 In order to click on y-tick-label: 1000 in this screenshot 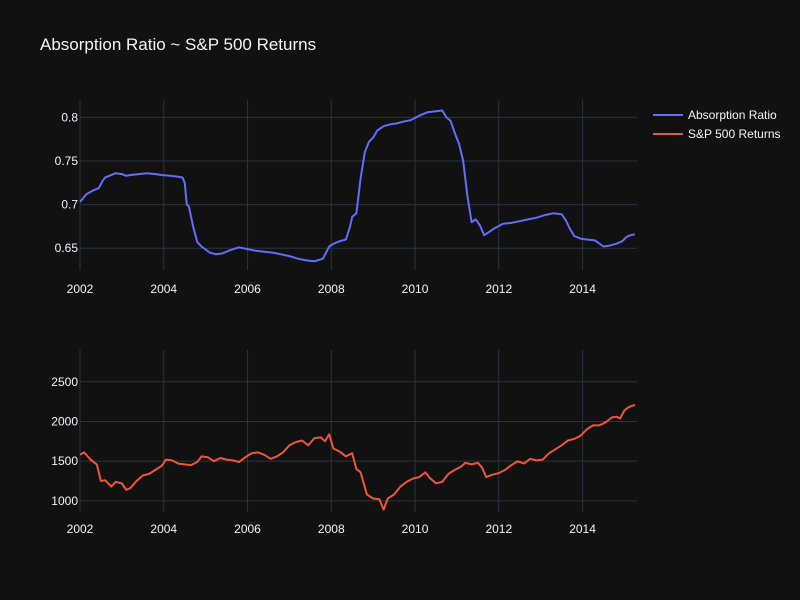, I will do `click(64, 501)`.